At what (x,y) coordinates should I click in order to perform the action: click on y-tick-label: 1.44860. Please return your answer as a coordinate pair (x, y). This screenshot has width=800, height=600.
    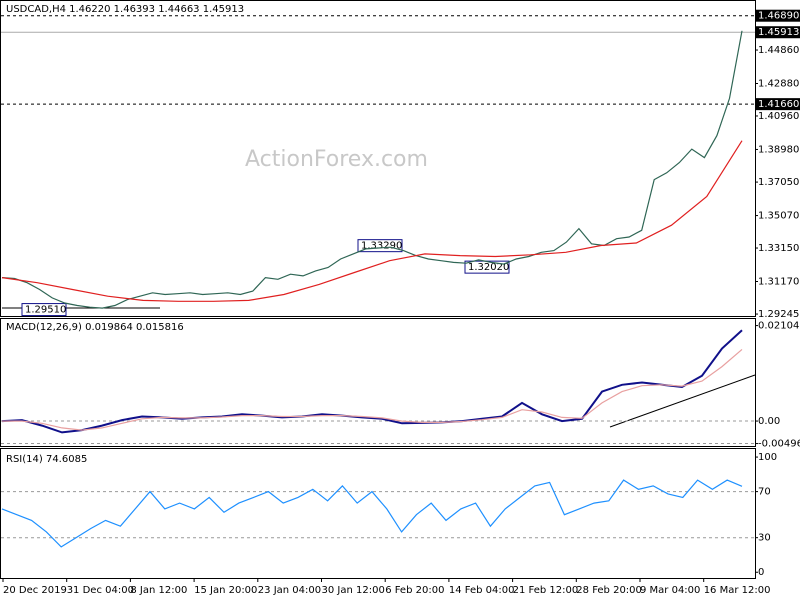
    Looking at the image, I should click on (778, 50).